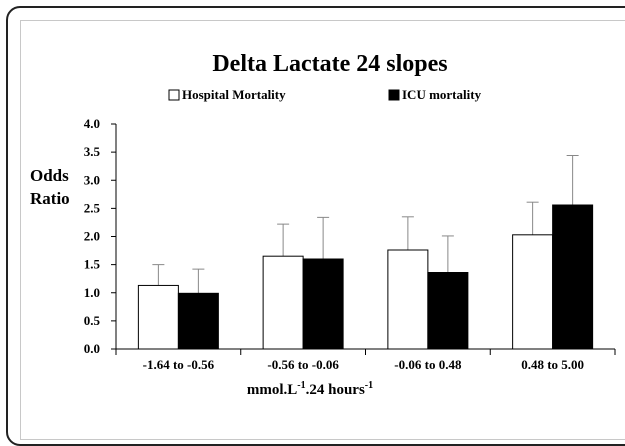  What do you see at coordinates (179, 364) in the screenshot?
I see `x-tick-label: -1.64 to -0.56` at bounding box center [179, 364].